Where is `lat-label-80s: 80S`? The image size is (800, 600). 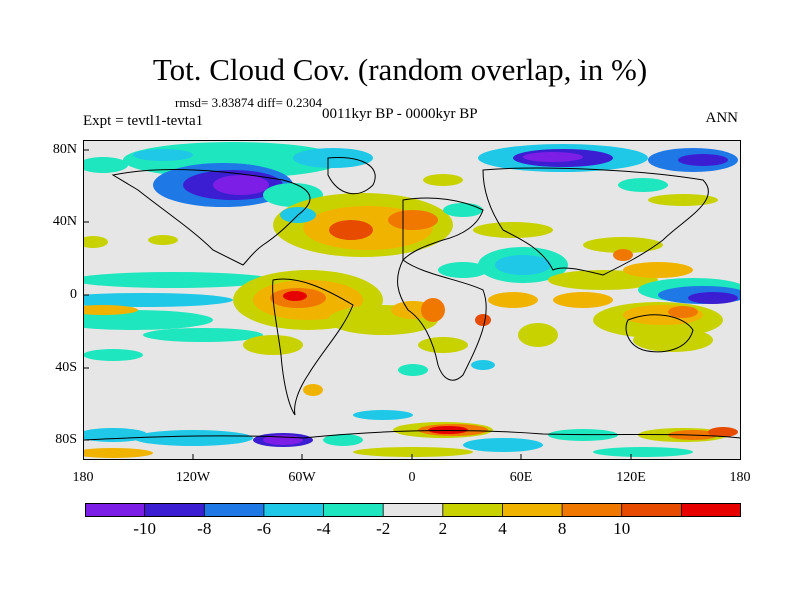
lat-label-80s: 80S is located at coordinates (66, 439).